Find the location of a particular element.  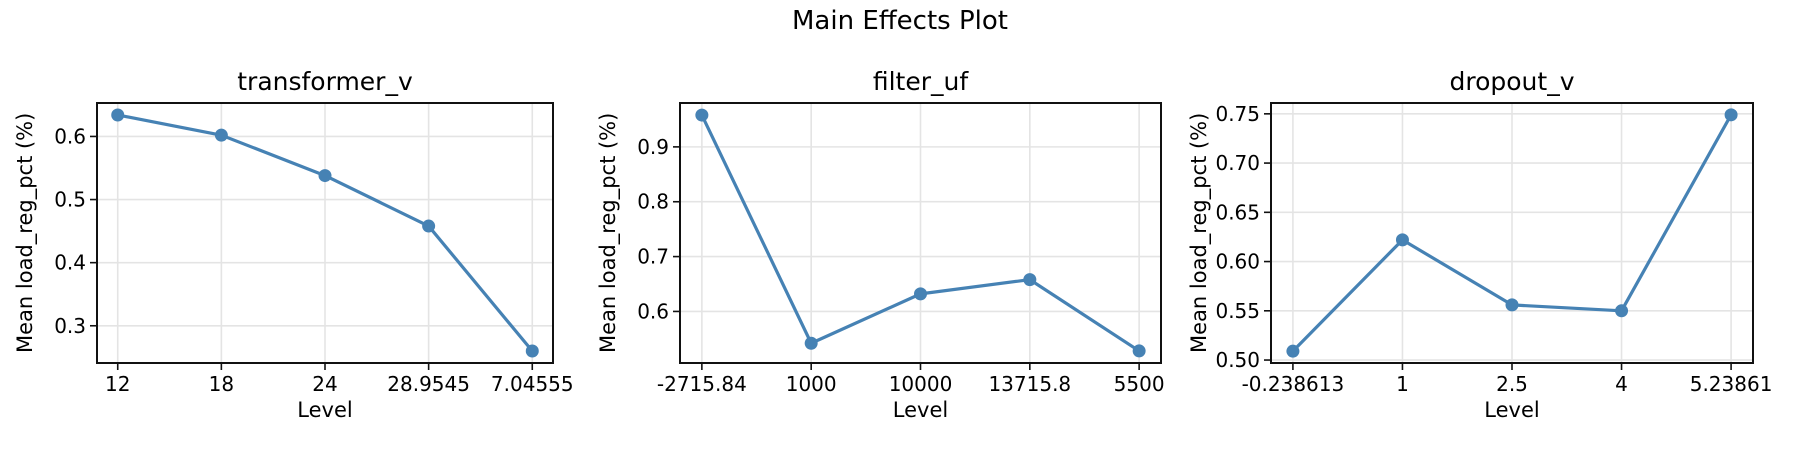

x-tick-label: 1 is located at coordinates (1402, 384).